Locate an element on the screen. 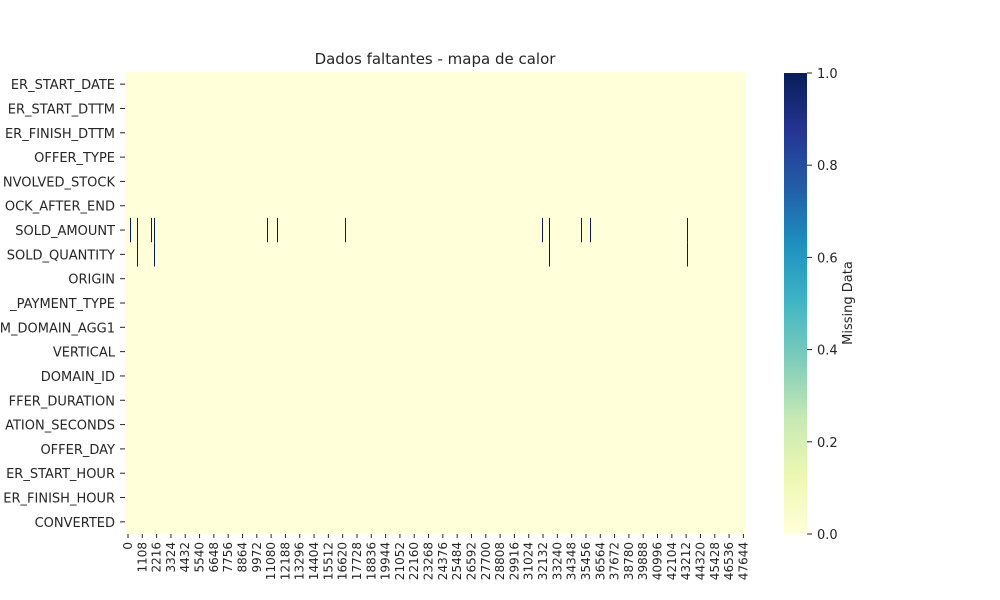 The width and height of the screenshot is (1000, 600). x-tick-label: 22160 is located at coordinates (414, 561).